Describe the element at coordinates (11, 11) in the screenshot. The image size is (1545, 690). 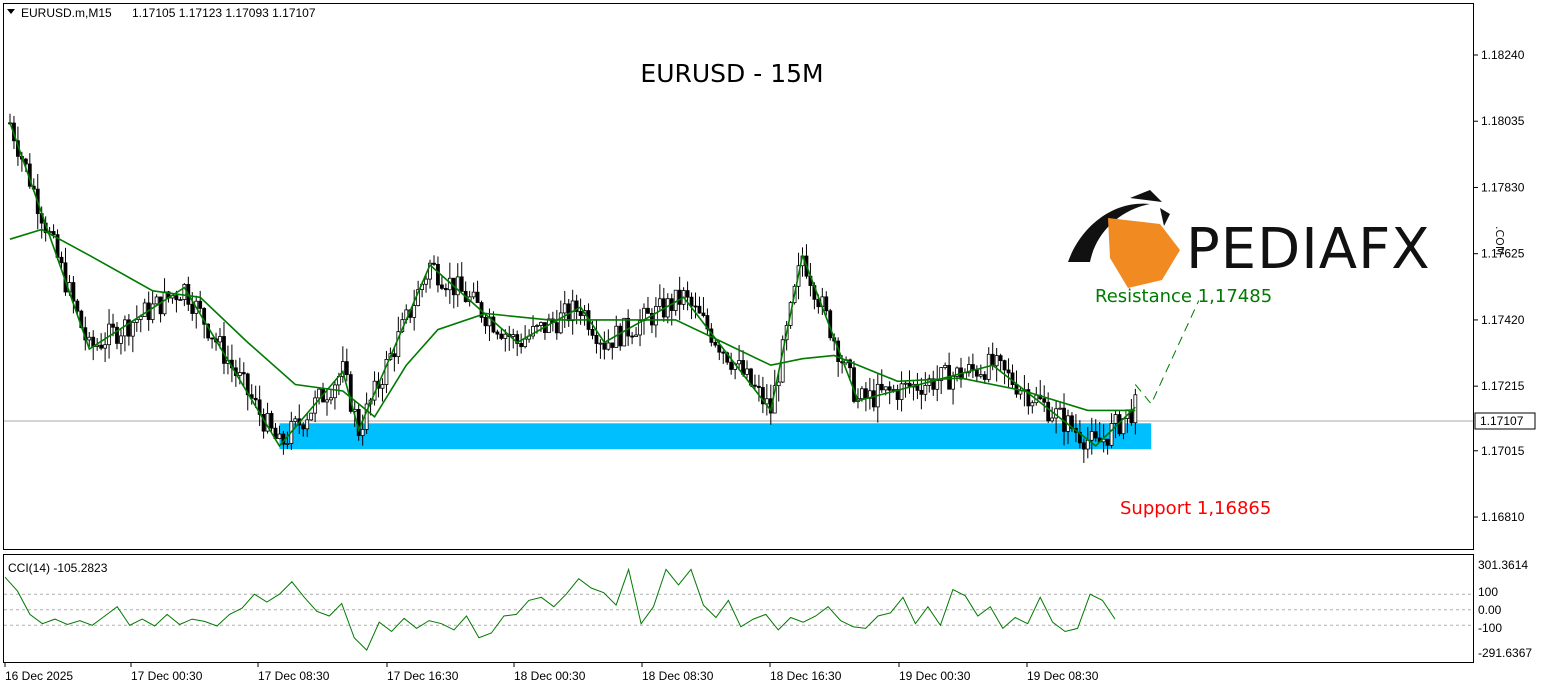
I see `collapse-triangle-icon` at that location.